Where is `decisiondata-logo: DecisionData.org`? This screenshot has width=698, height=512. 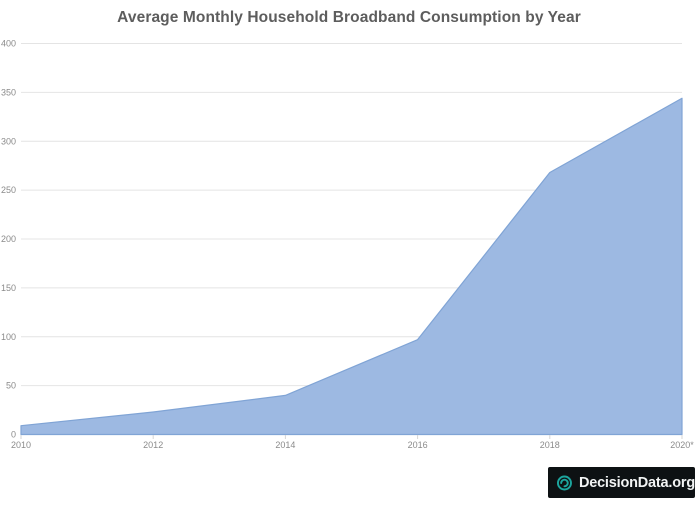
decisiondata-logo: DecisionData.org is located at coordinates (621, 482).